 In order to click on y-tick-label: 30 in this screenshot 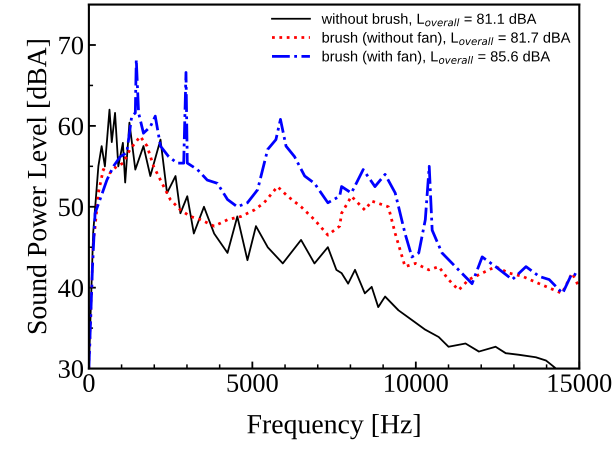, I will do `click(71, 369)`.